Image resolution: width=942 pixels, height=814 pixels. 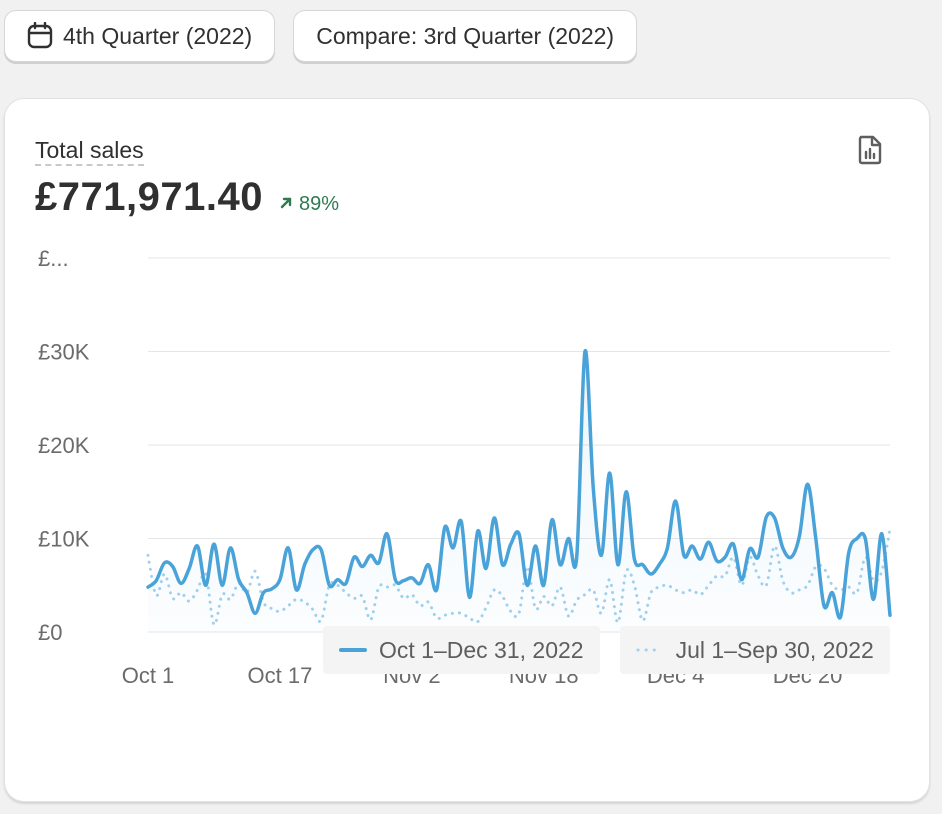 What do you see at coordinates (519, 577) in the screenshot?
I see `previous-series-line` at bounding box center [519, 577].